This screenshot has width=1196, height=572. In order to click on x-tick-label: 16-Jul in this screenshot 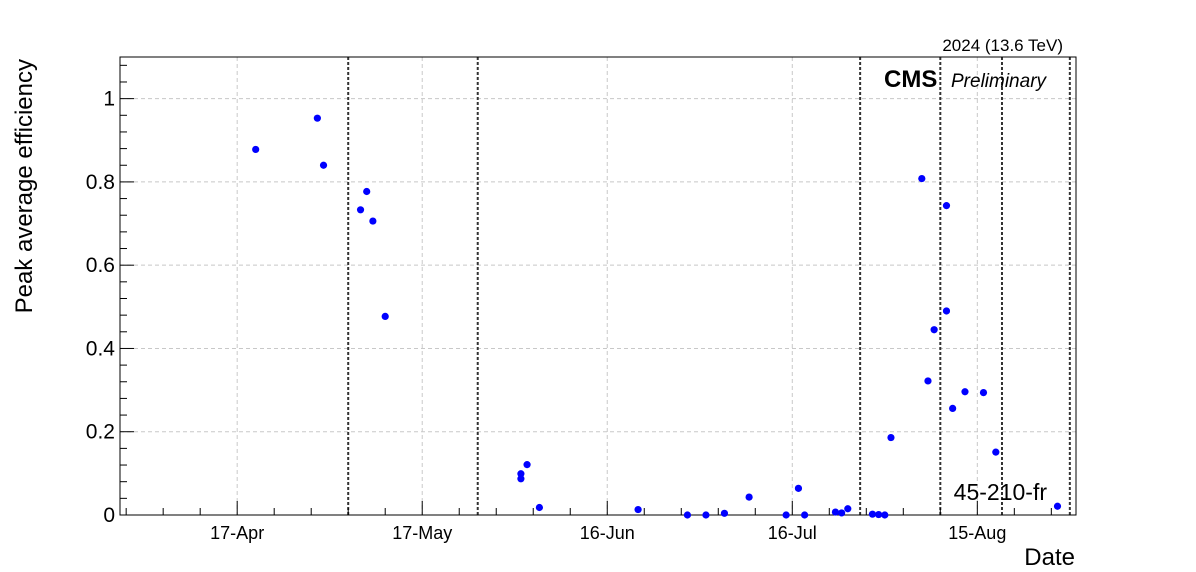, I will do `click(792, 533)`.